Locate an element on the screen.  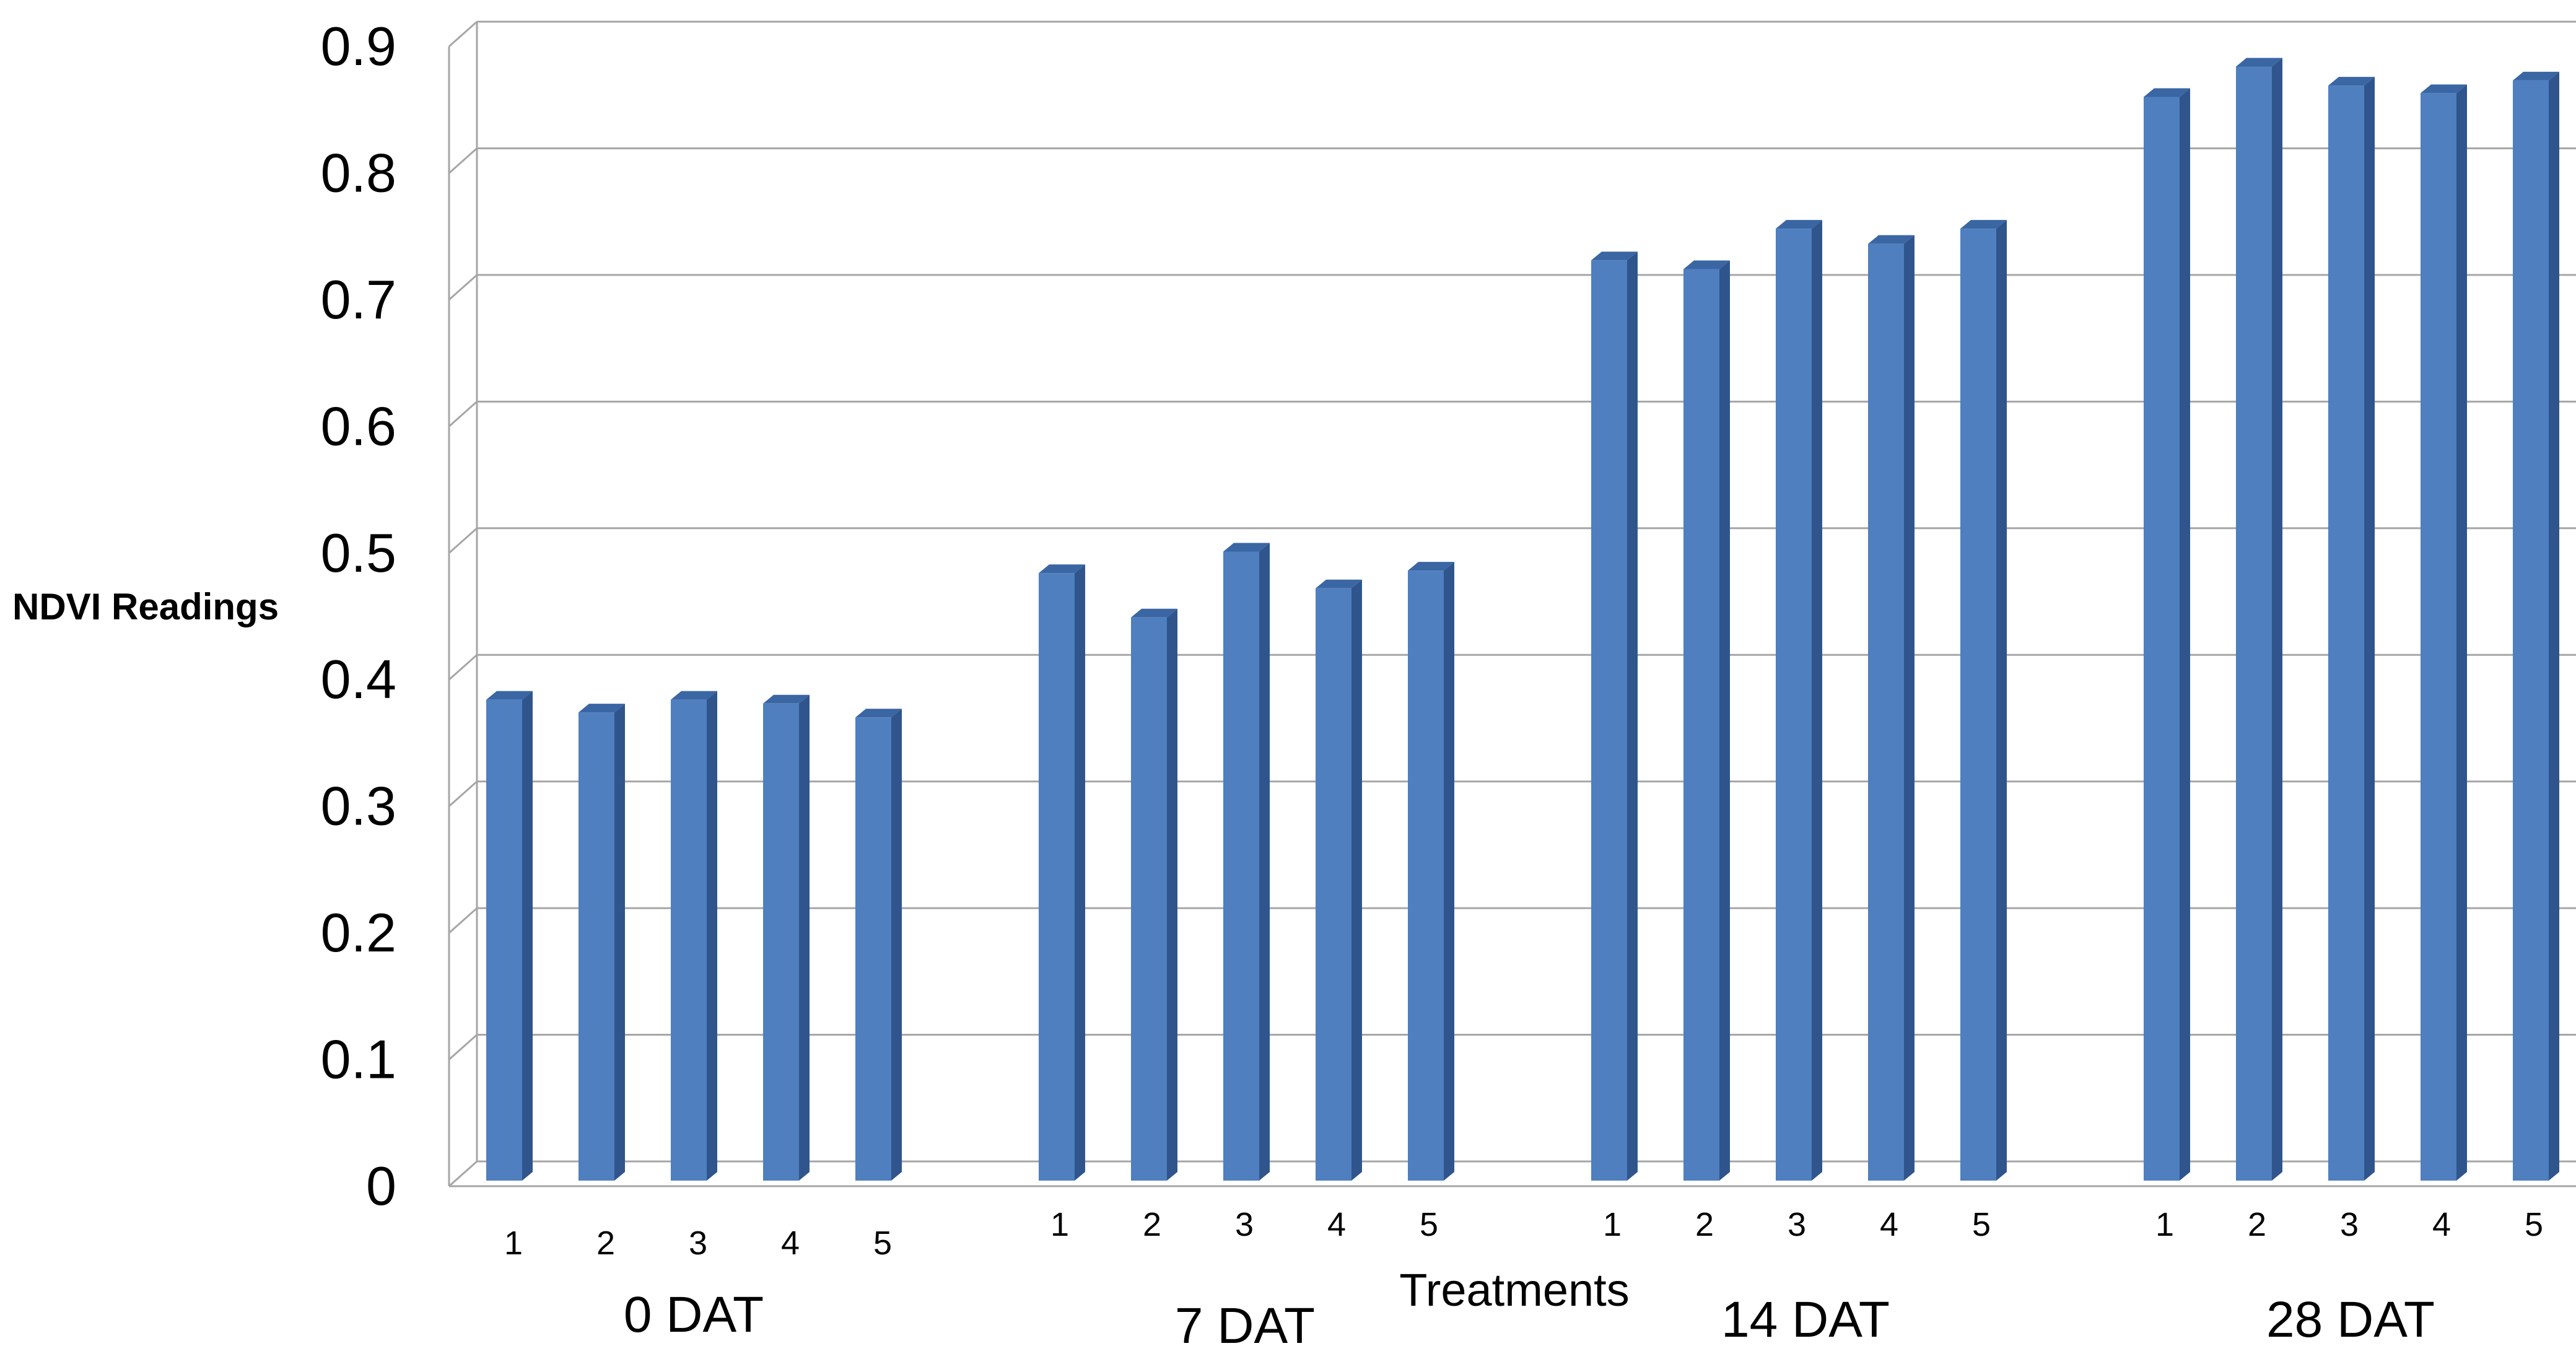
group-label: 7 DAT is located at coordinates (1245, 1320).